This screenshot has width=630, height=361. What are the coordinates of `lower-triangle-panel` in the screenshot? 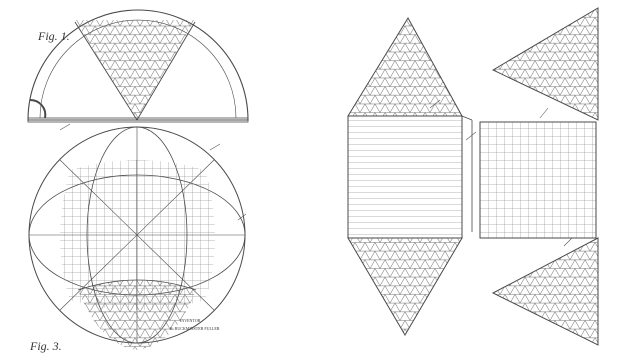 It's located at (405, 286).